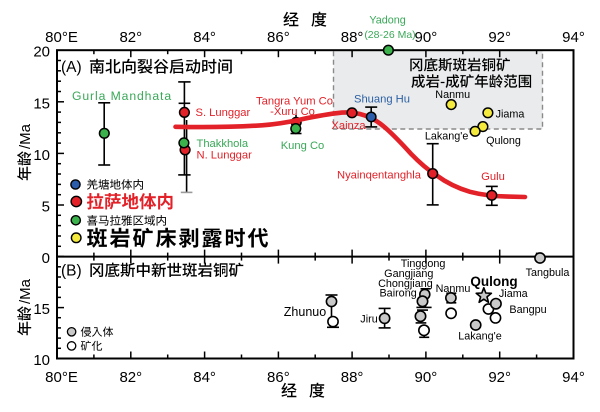  I want to click on svg-text: Tangra Yum Co, so click(294, 102).